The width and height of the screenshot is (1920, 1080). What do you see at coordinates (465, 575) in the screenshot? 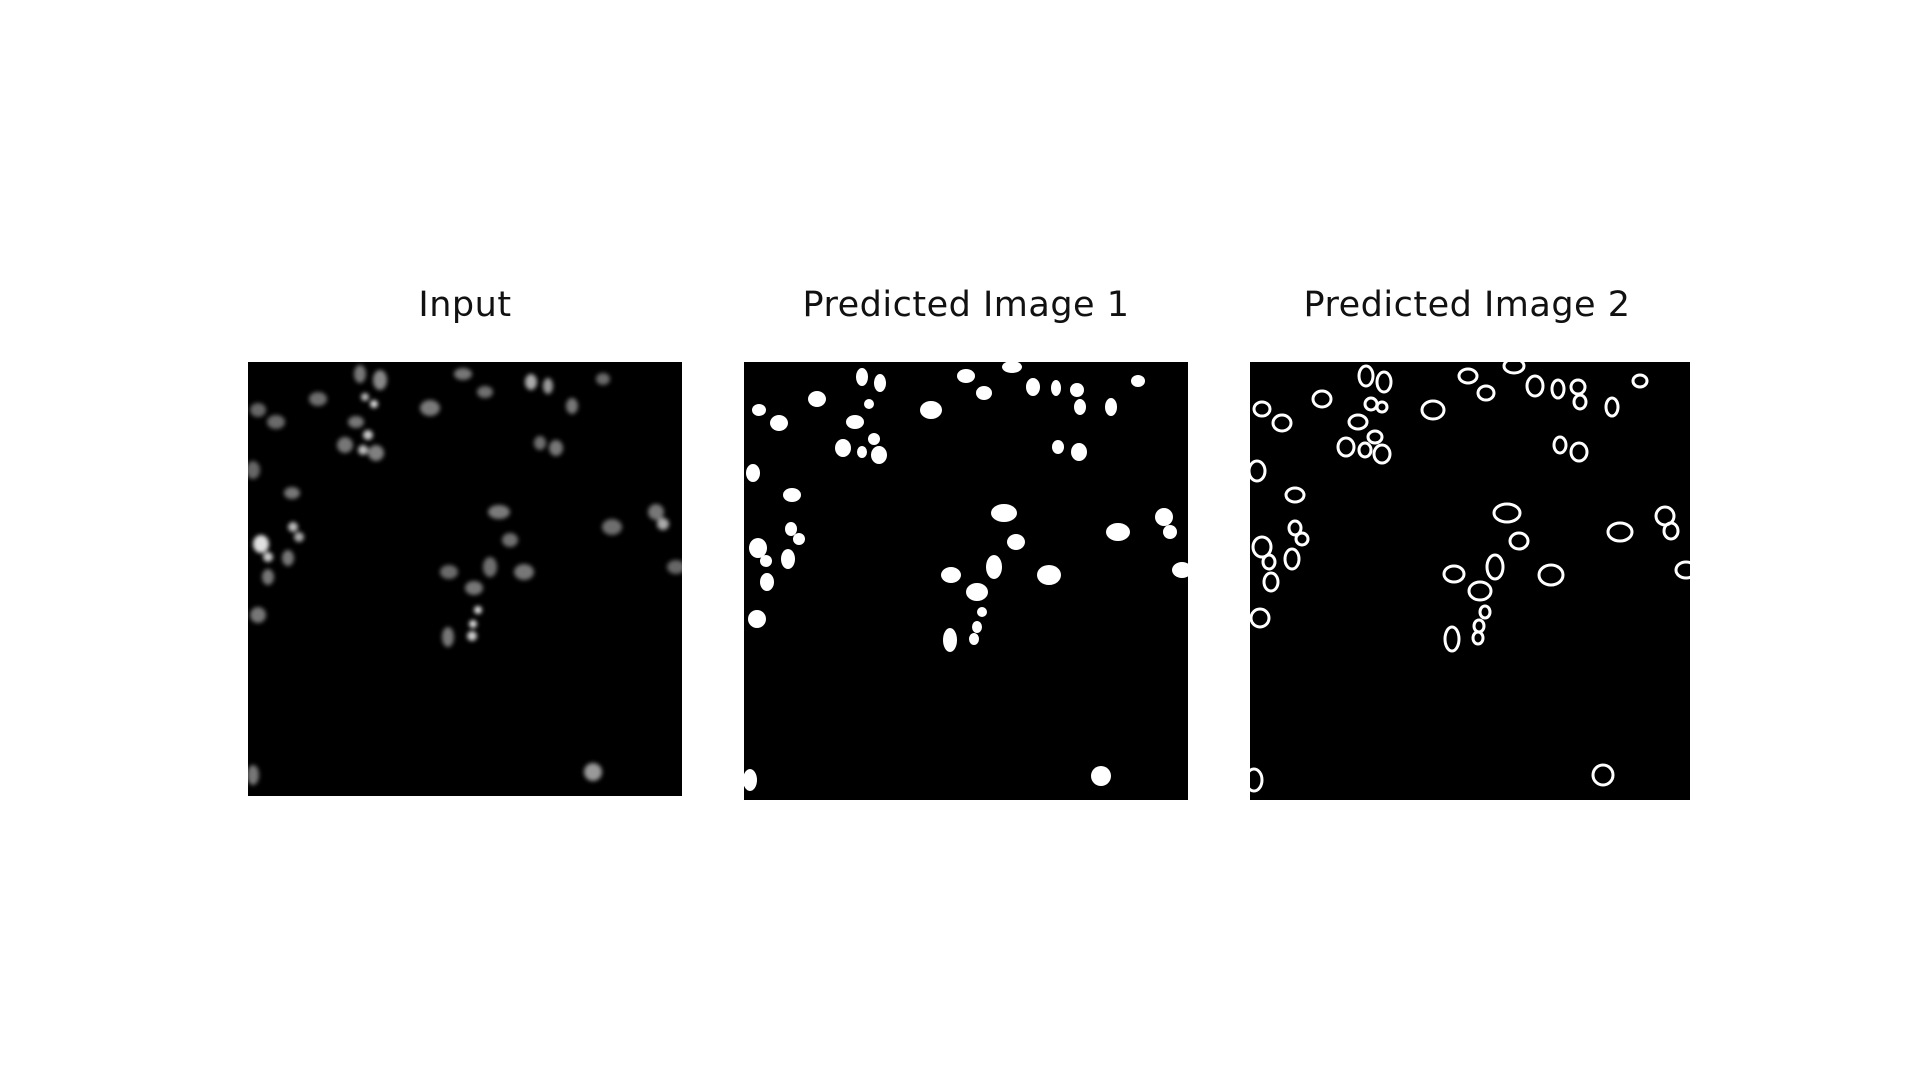
I see `input-nuclei` at bounding box center [465, 575].